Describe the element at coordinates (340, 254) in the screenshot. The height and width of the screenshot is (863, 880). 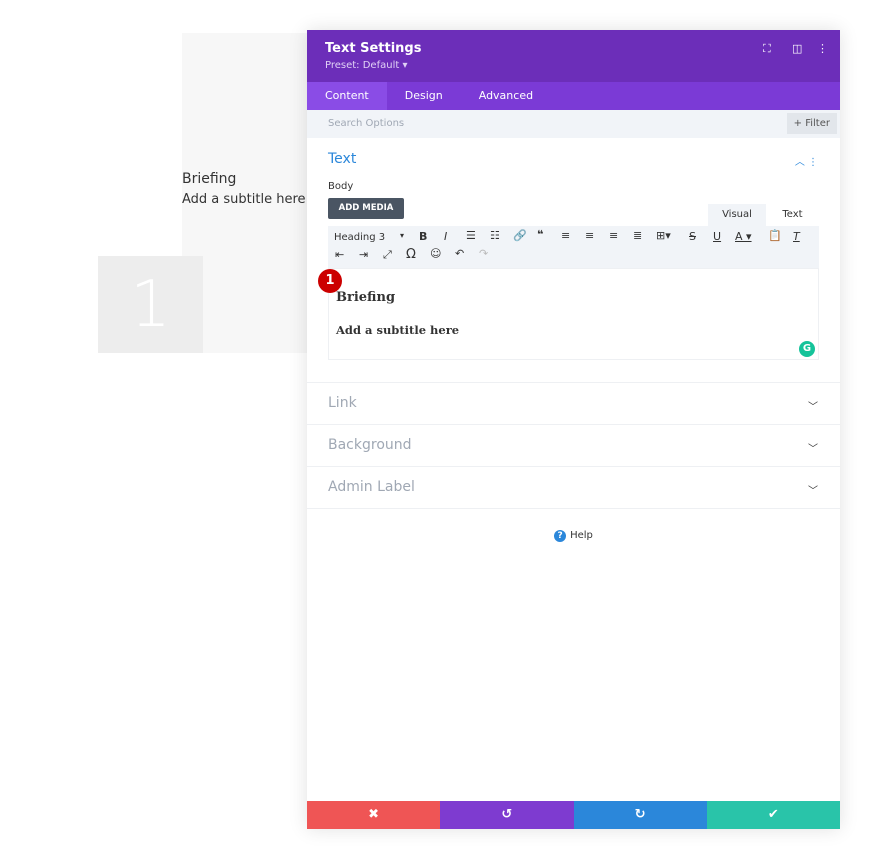
I see `outdent-icon: ⇤` at that location.